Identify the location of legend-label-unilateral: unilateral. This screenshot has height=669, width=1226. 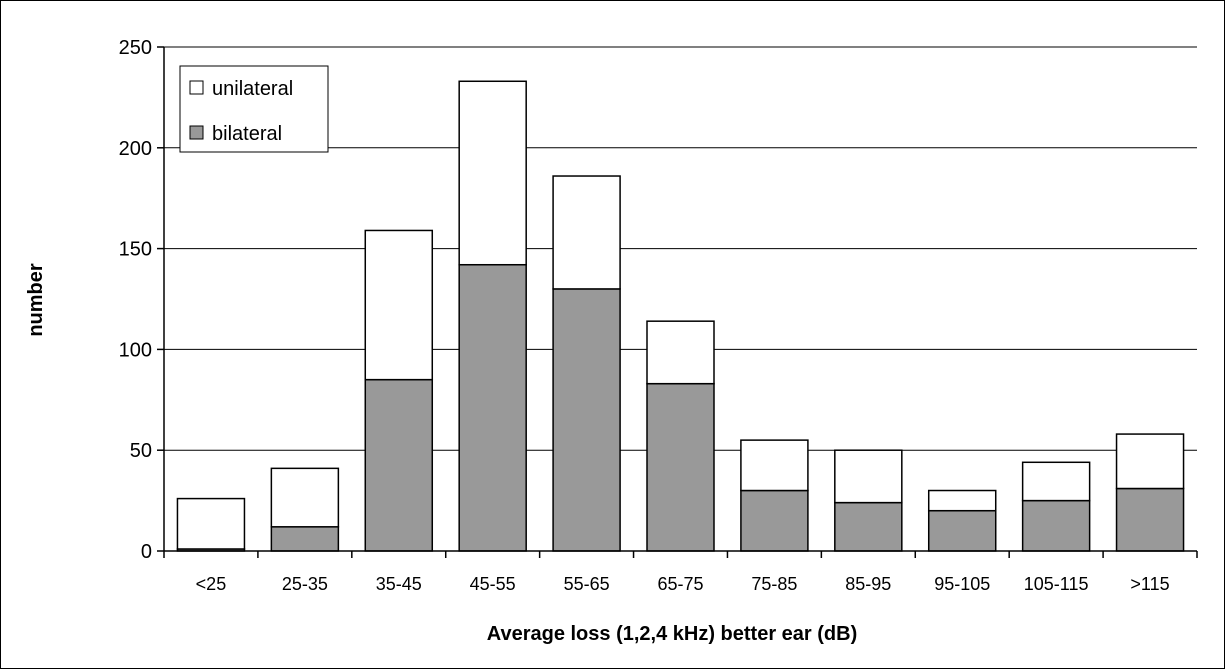
(252, 89).